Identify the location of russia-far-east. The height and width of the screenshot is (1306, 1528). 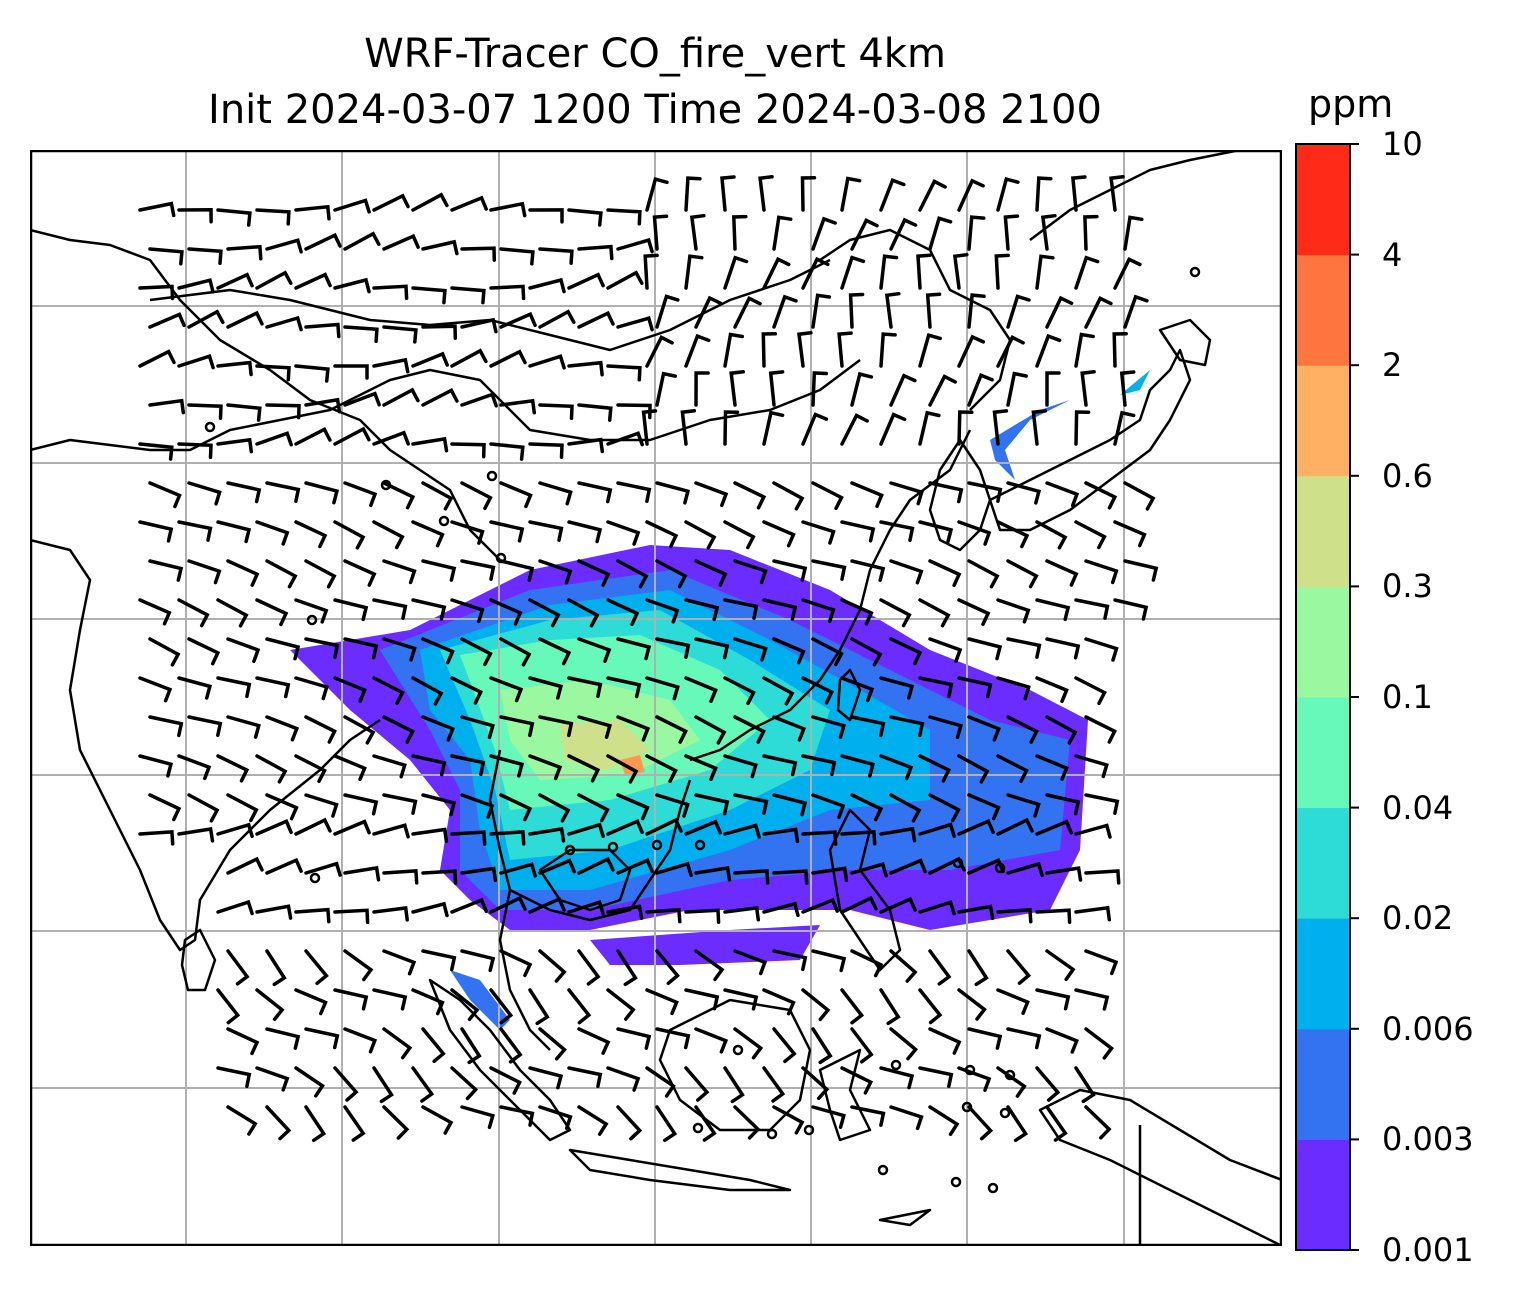
(1135, 195).